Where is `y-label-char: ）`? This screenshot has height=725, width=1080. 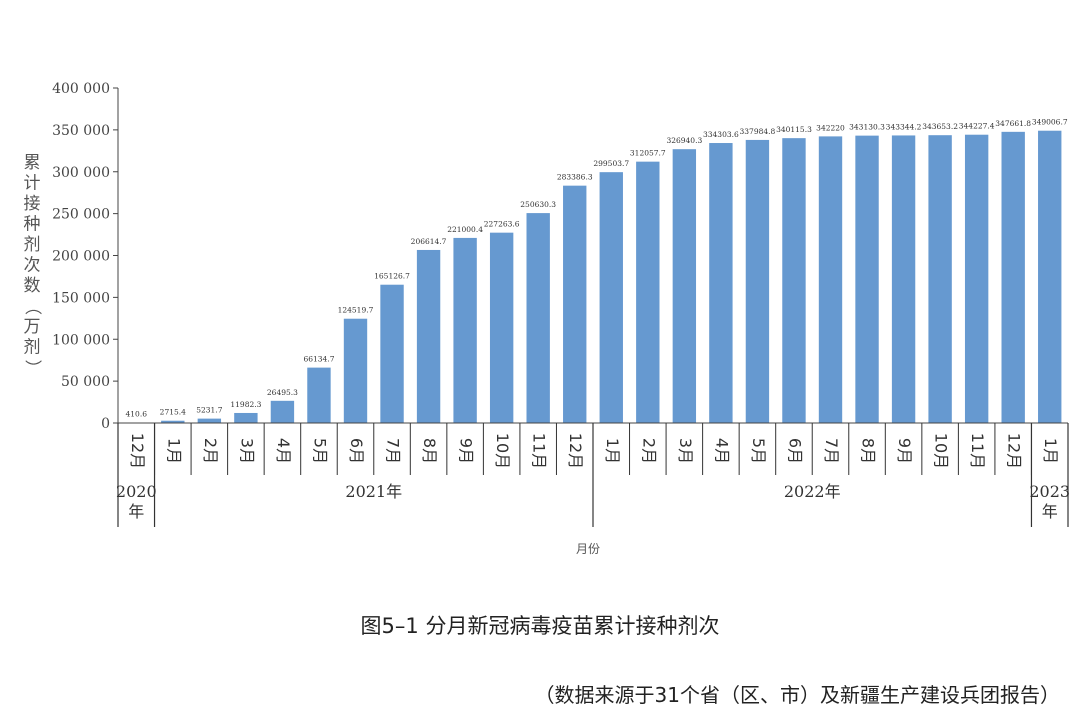
y-label-char: ） is located at coordinates (32, 368).